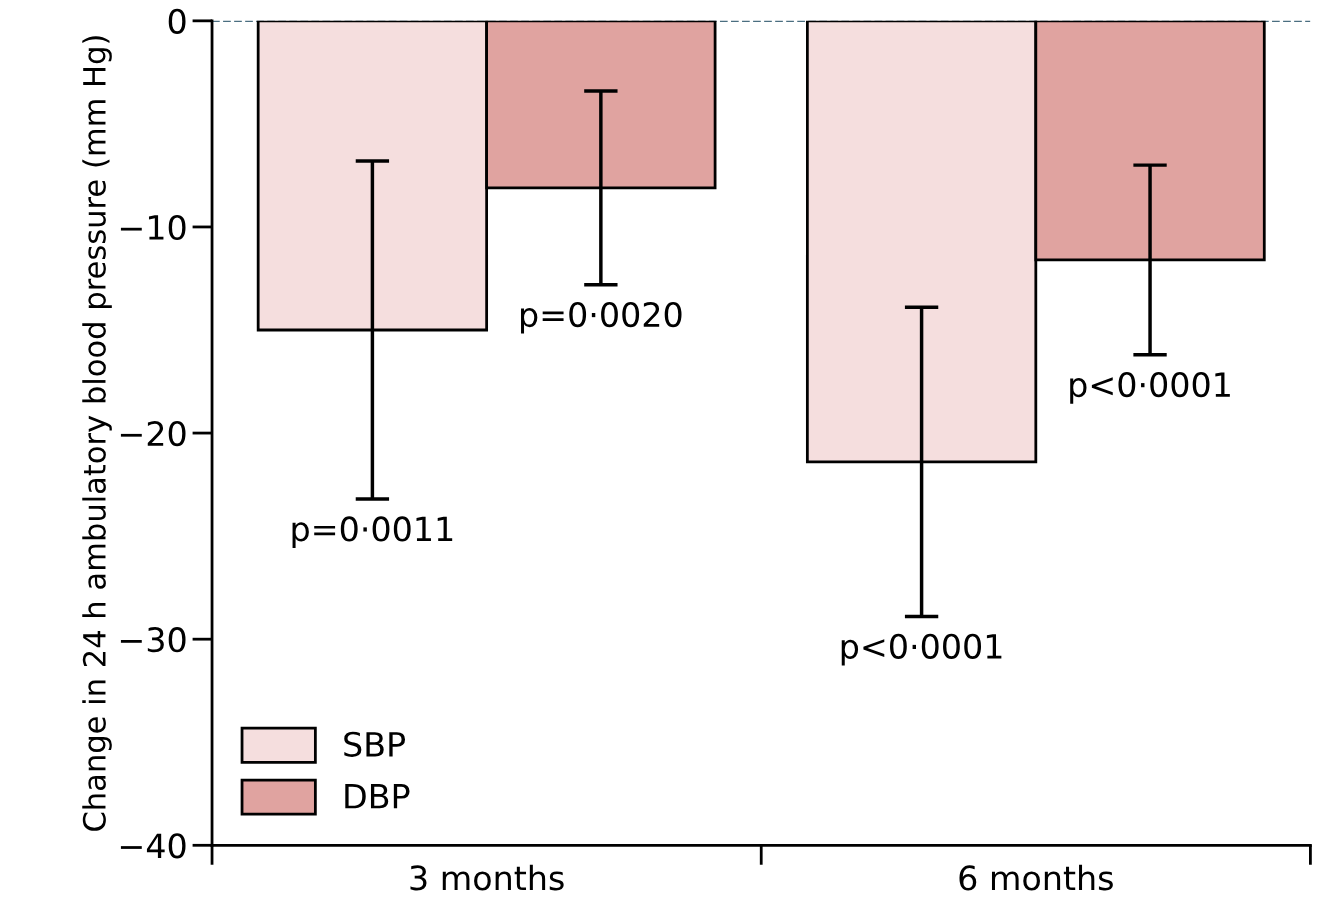  What do you see at coordinates (153, 846) in the screenshot?
I see `y-tick-label: −40` at bounding box center [153, 846].